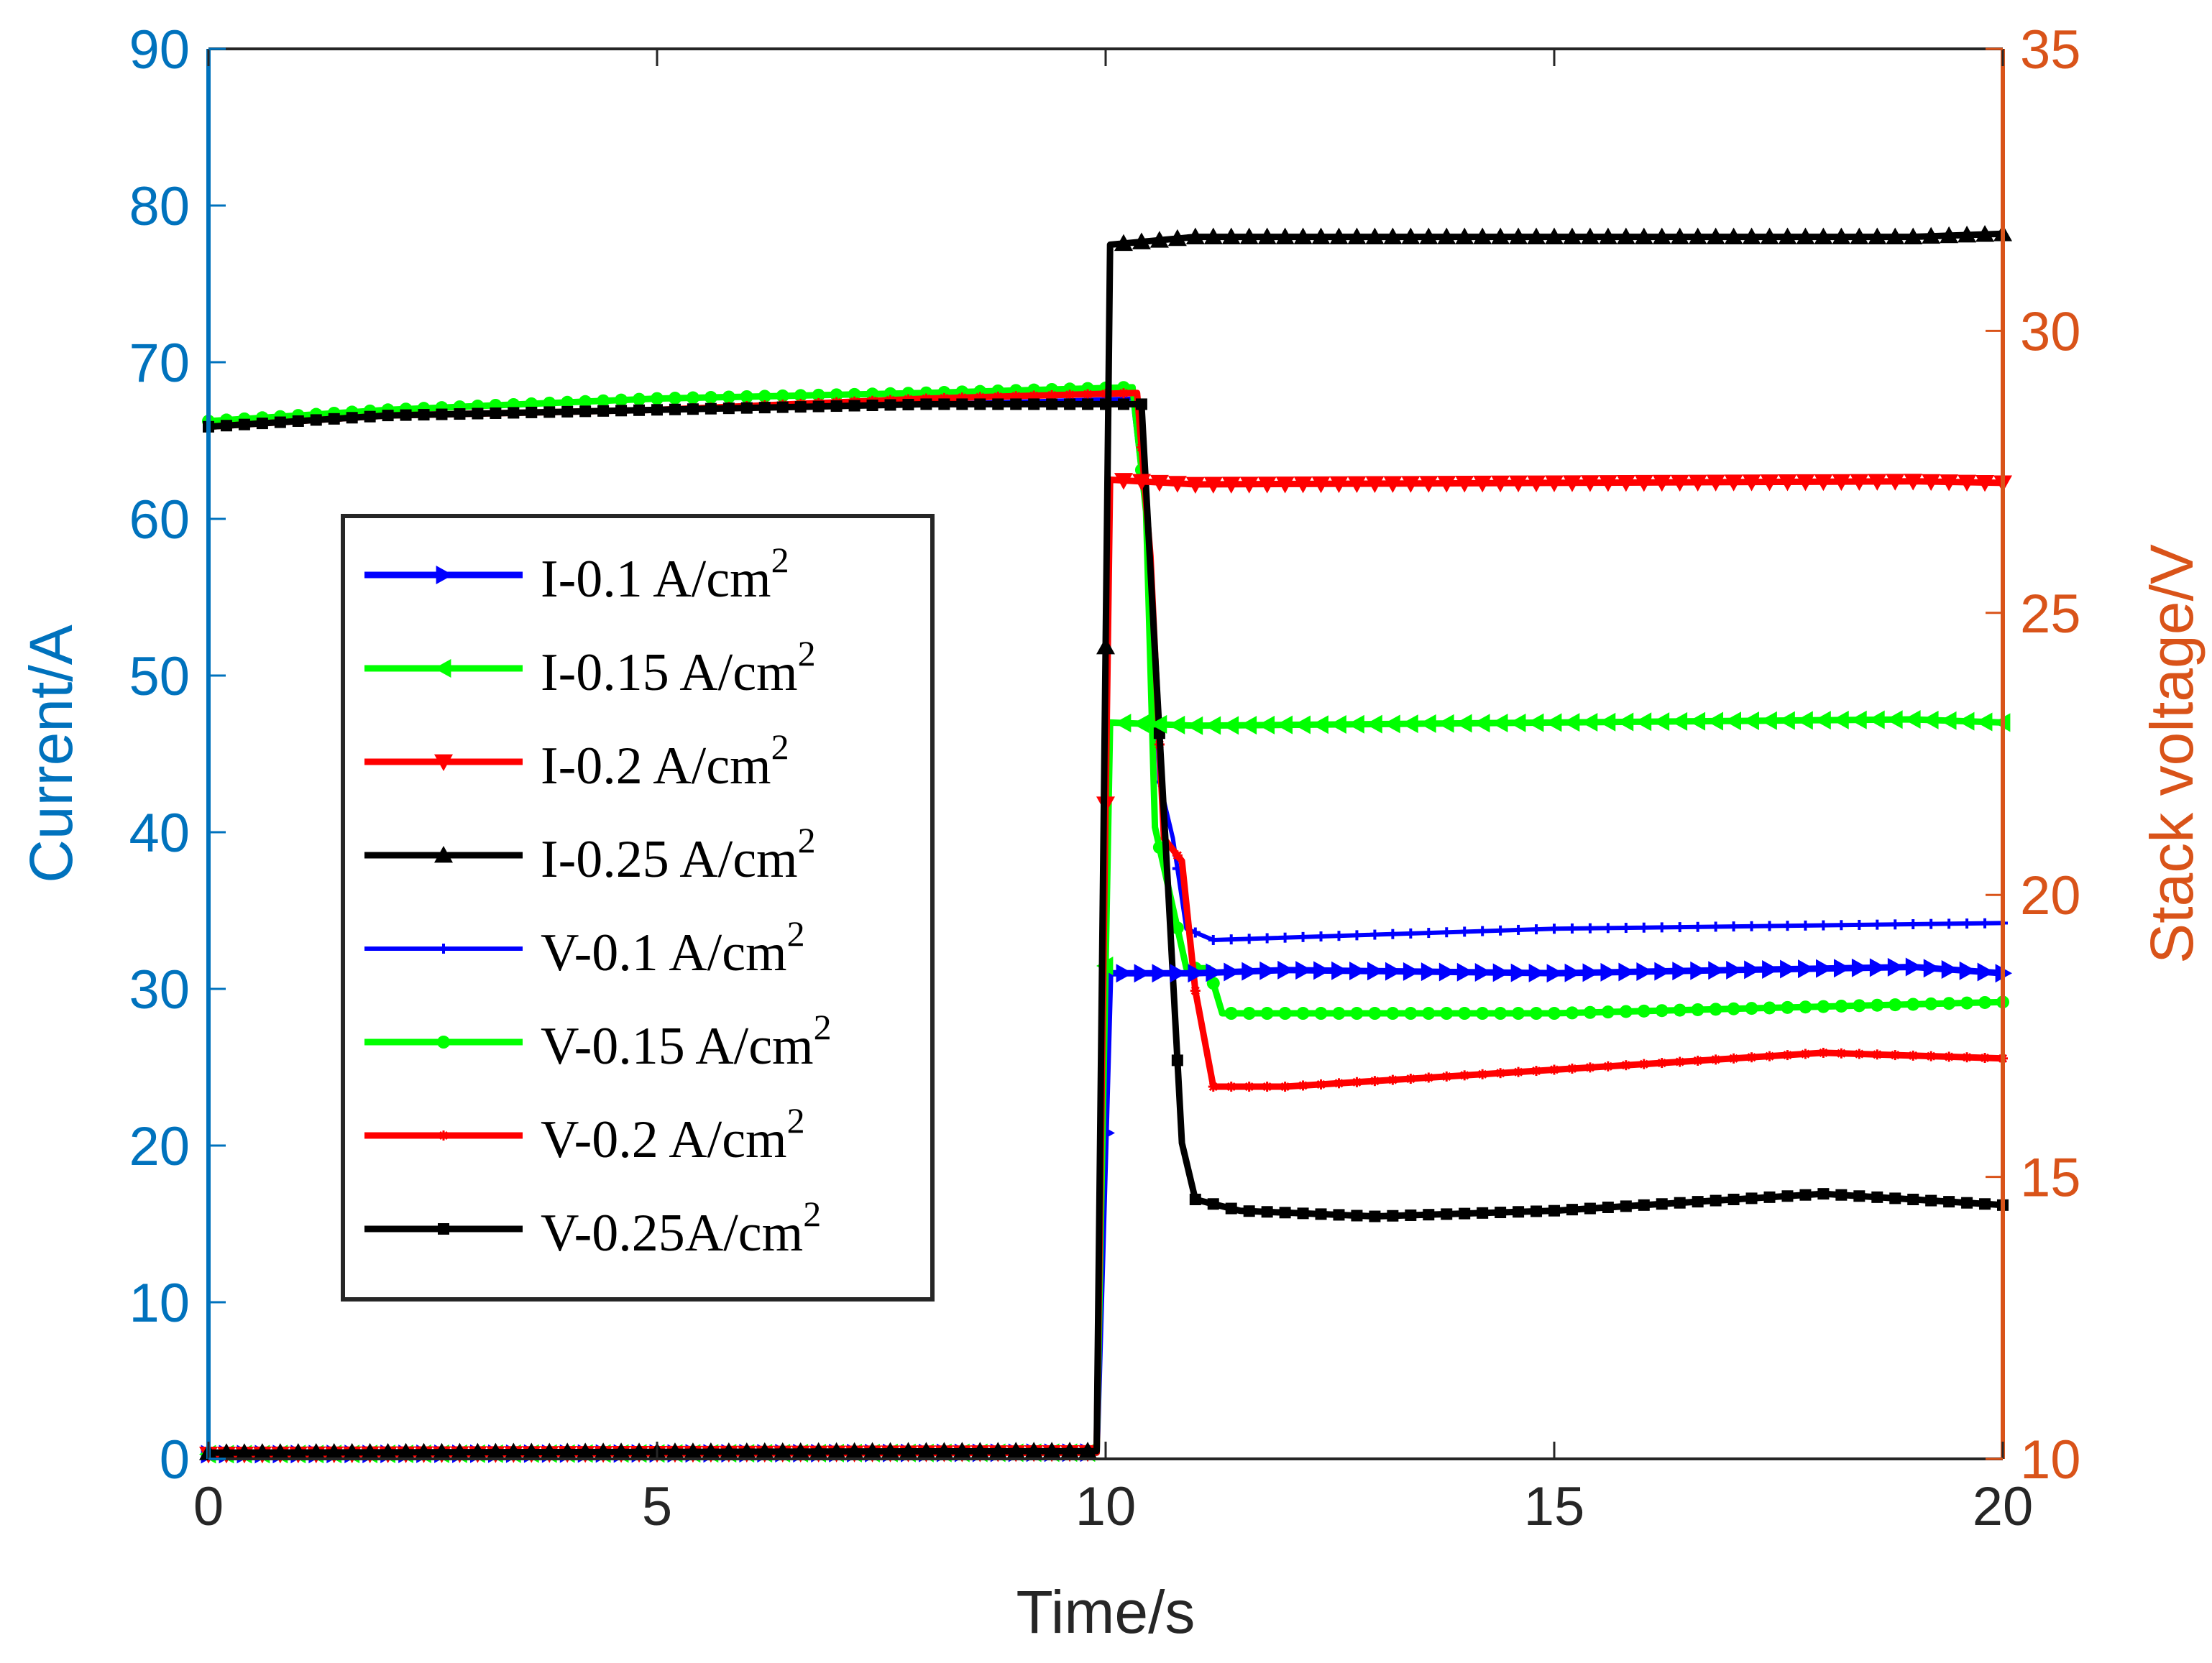  Describe the element at coordinates (686, 1041) in the screenshot. I see `legend-label: V-0.15 A/cm2` at that location.